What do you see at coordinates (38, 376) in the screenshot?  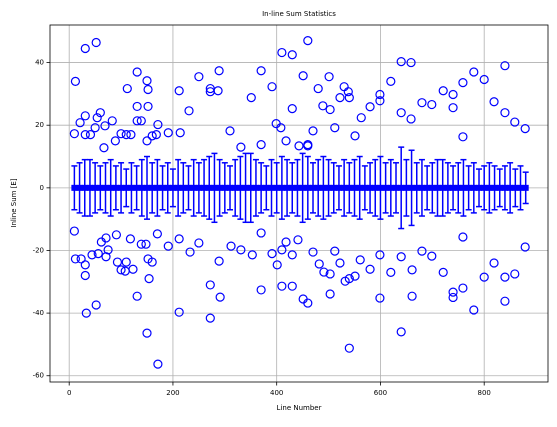 I see `y-tick-label: -60` at bounding box center [38, 376].